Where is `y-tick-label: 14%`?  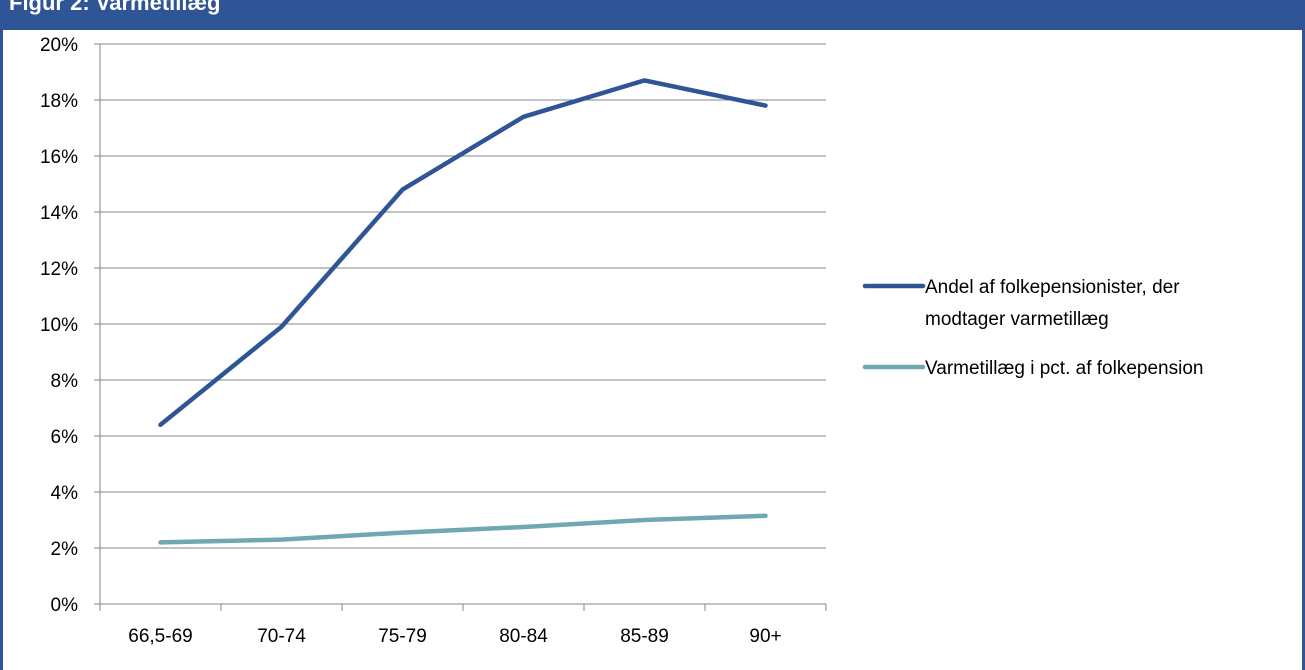 y-tick-label: 14% is located at coordinates (59, 213).